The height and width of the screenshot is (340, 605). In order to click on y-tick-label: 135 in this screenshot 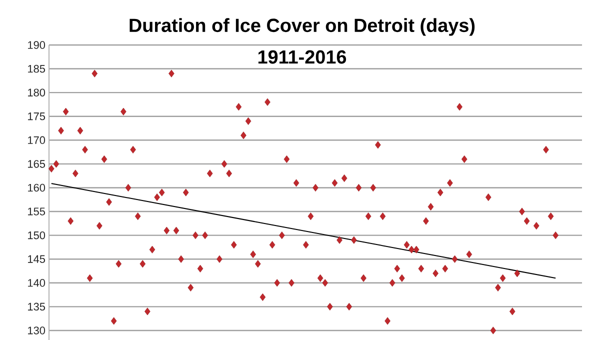, I will do `click(37, 306)`.